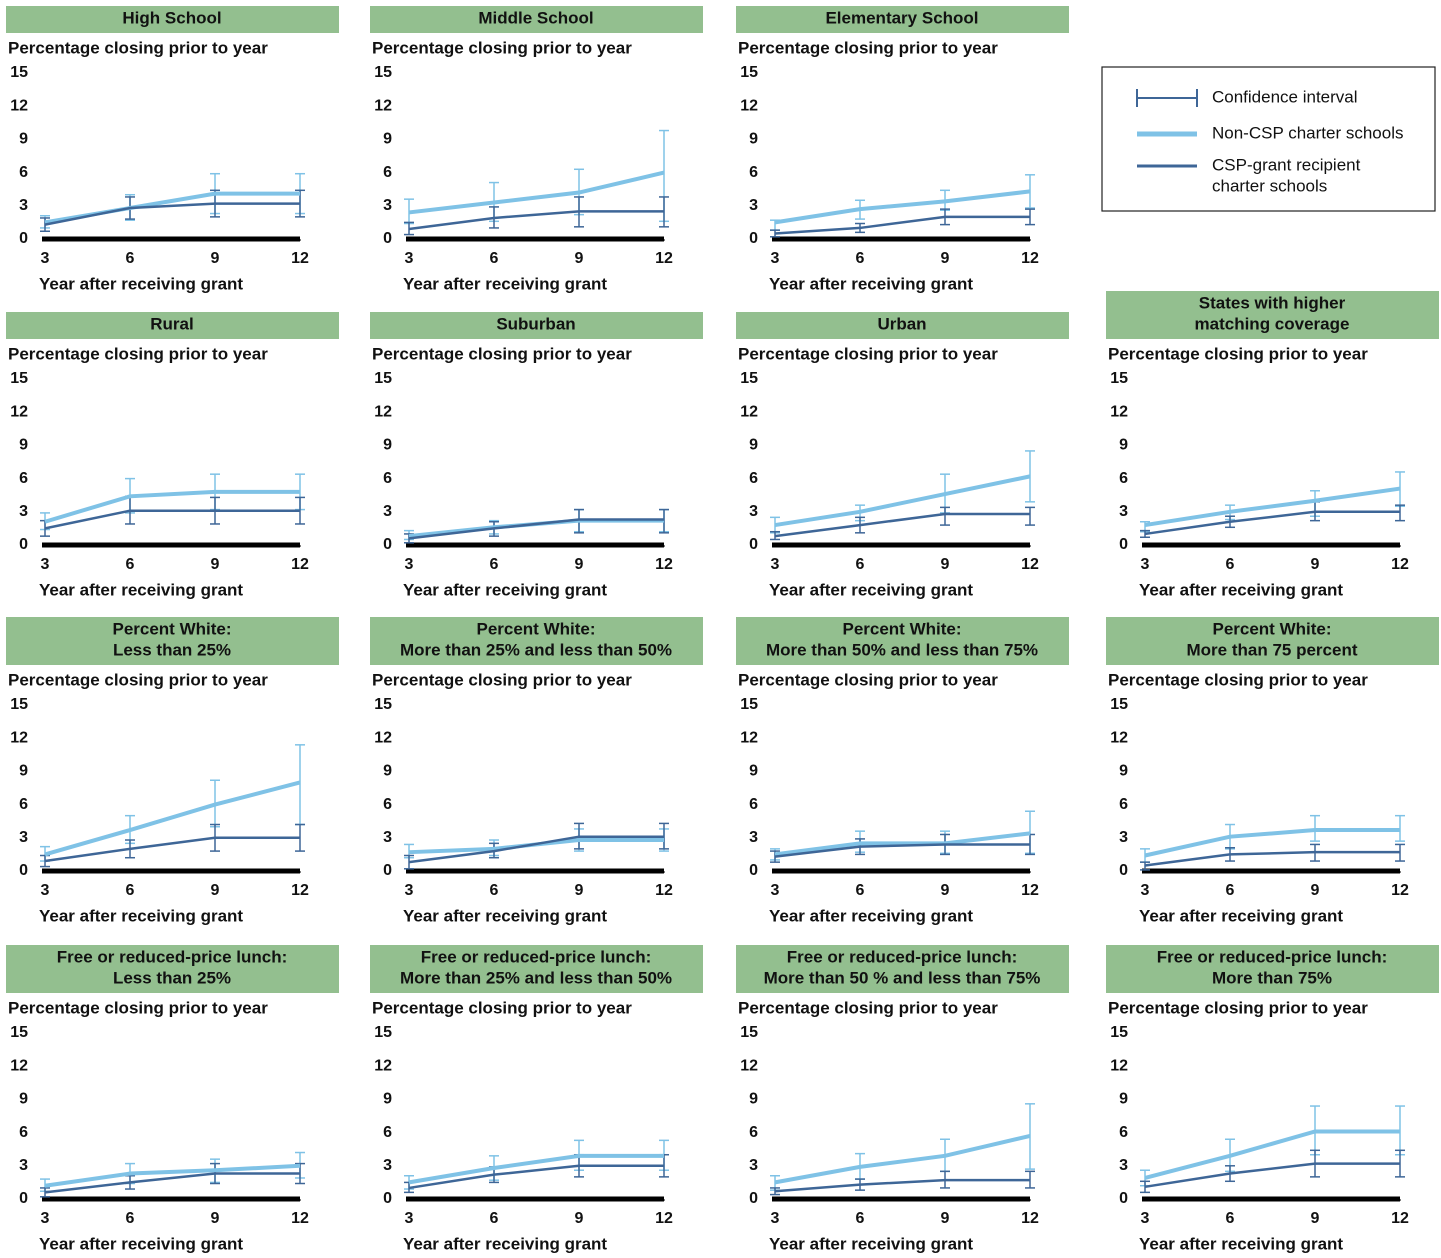 This screenshot has width=1441, height=1258. Describe the element at coordinates (901, 628) in the screenshot. I see `panel-title: Percent White:` at that location.